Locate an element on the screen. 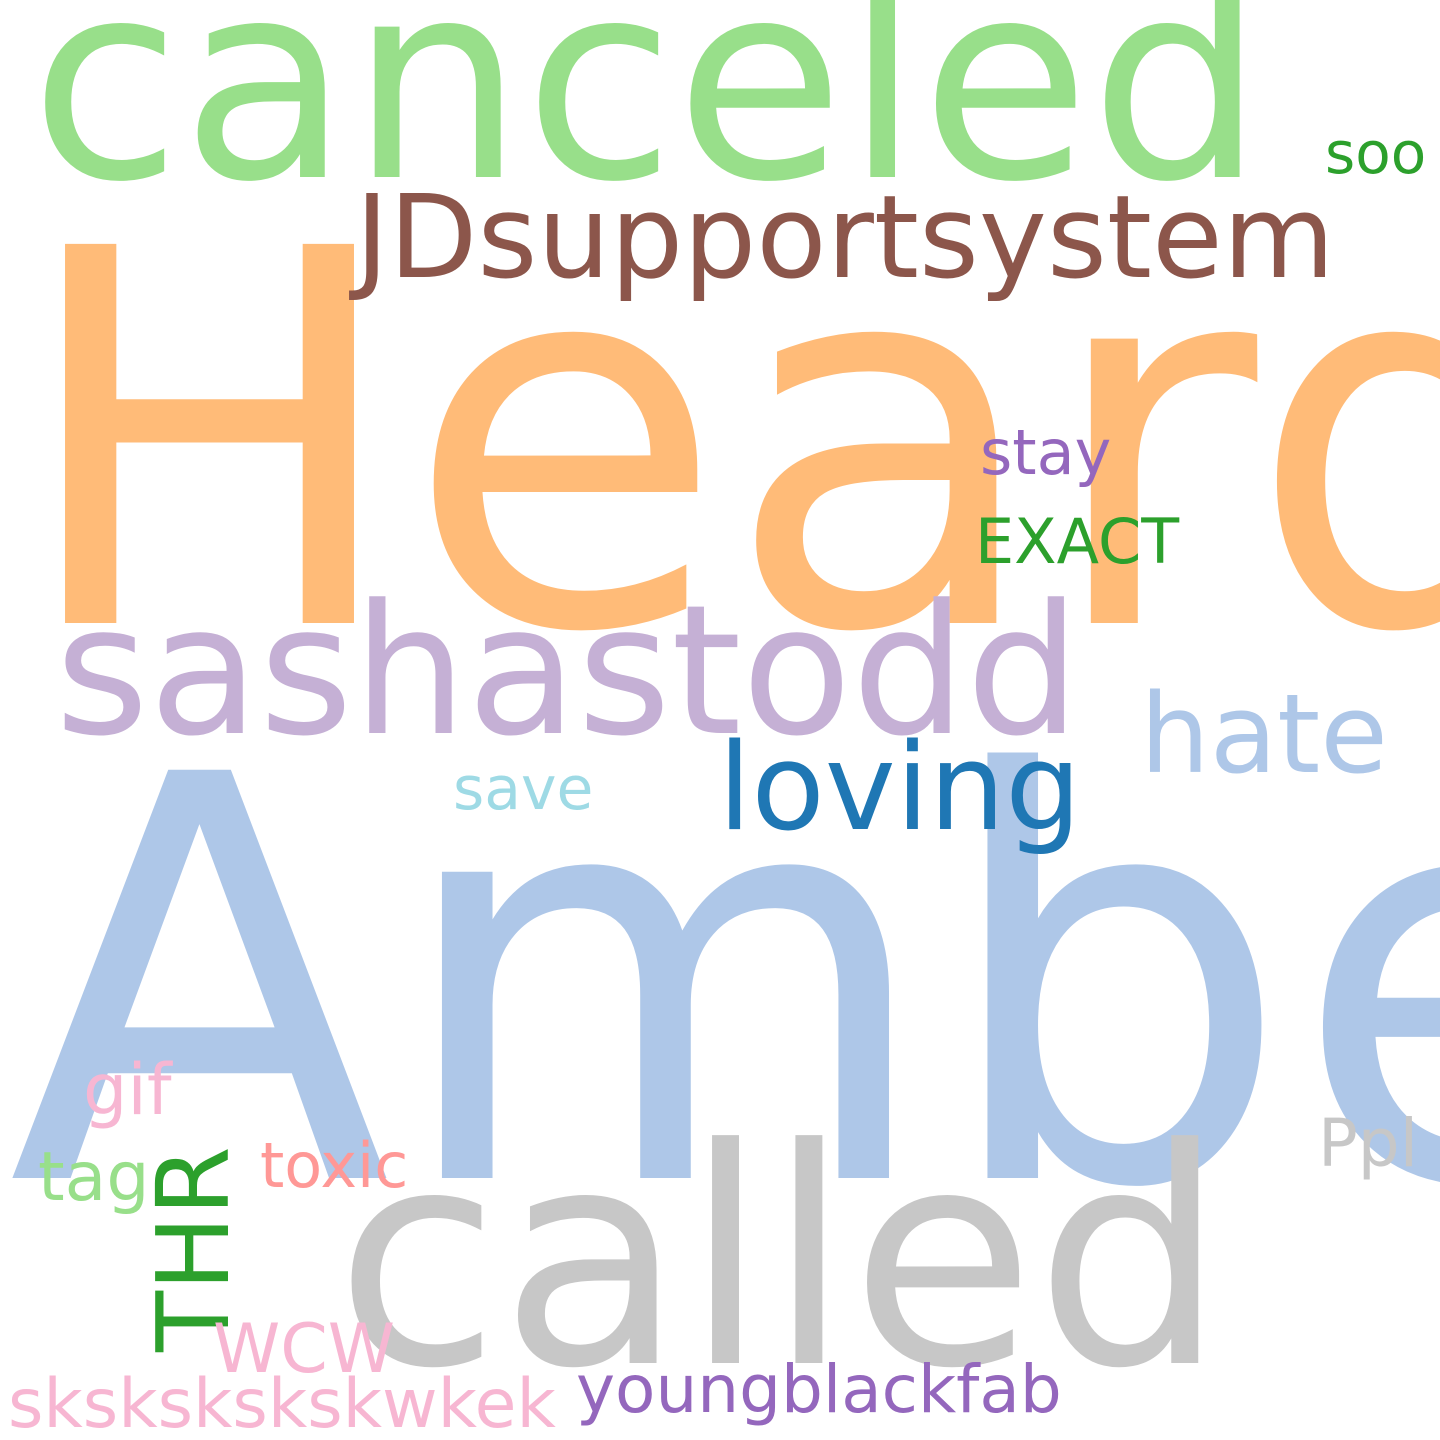  word-exact: EXACT is located at coordinates (1077, 541).